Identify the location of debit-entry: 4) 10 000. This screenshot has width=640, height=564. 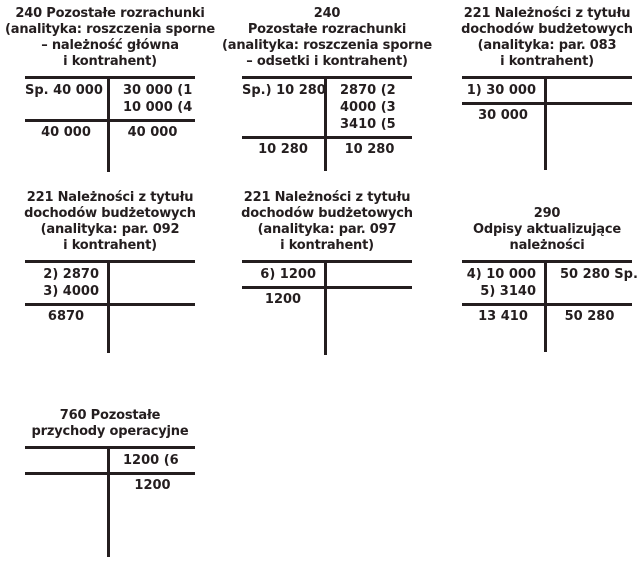
(501, 274).